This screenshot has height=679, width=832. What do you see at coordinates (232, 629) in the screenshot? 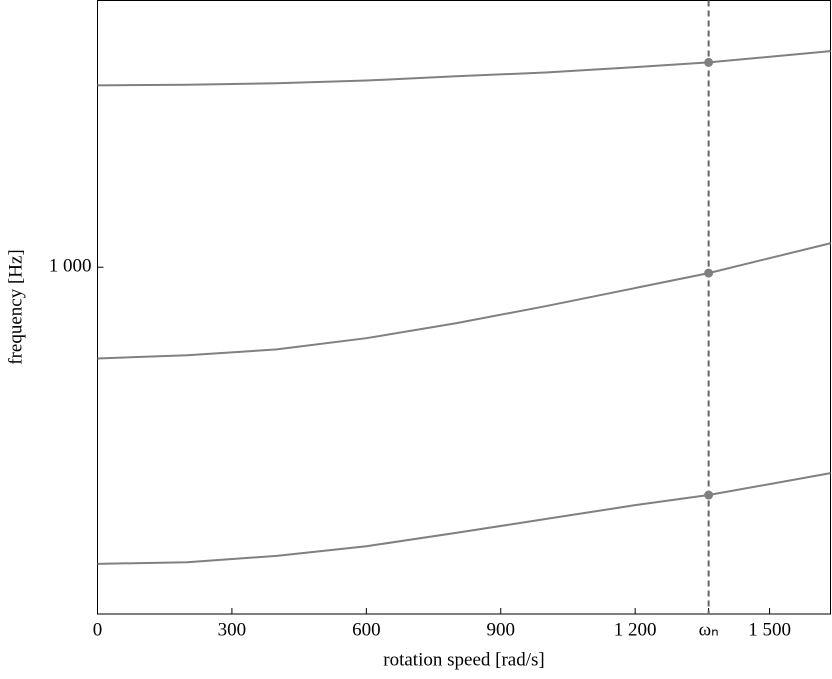
I see `x-tick-label: 300` at bounding box center [232, 629].